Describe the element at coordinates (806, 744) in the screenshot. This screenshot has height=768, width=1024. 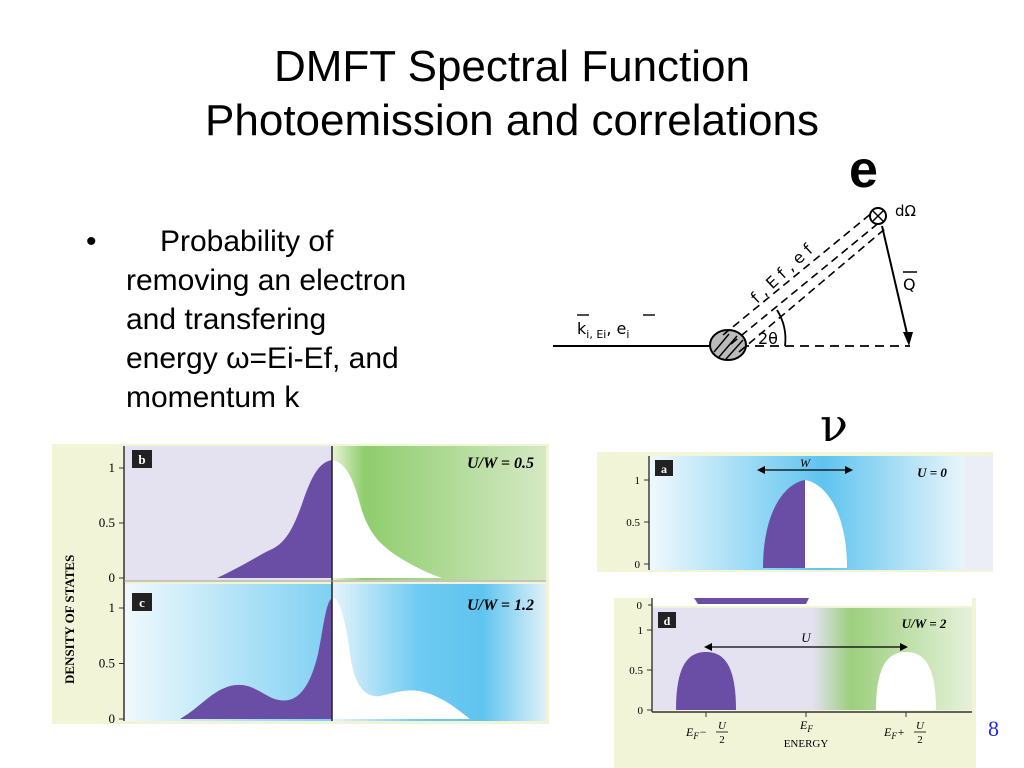
I see `energy-xlabel: ENERGY` at that location.